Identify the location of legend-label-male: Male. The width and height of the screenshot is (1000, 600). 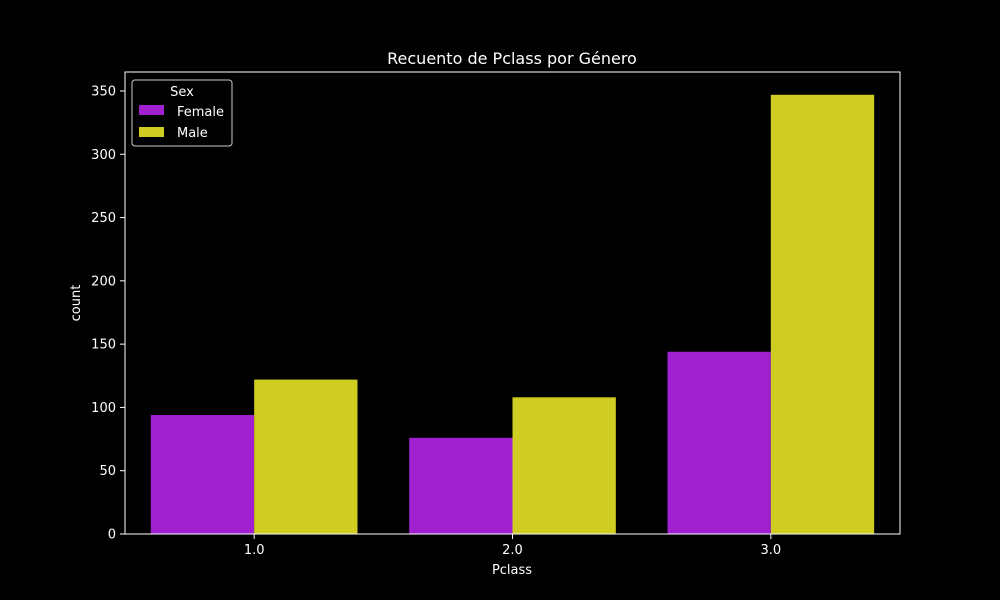
(192, 133).